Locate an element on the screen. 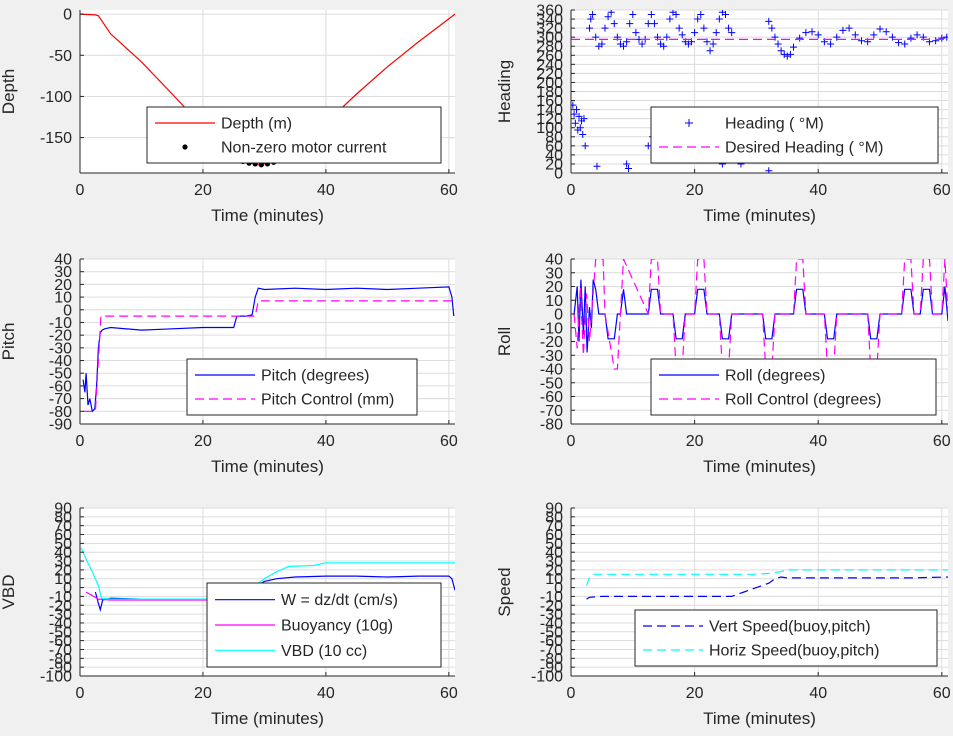 This screenshot has width=953, height=736. y-tick-label: 200 is located at coordinates (549, 83).